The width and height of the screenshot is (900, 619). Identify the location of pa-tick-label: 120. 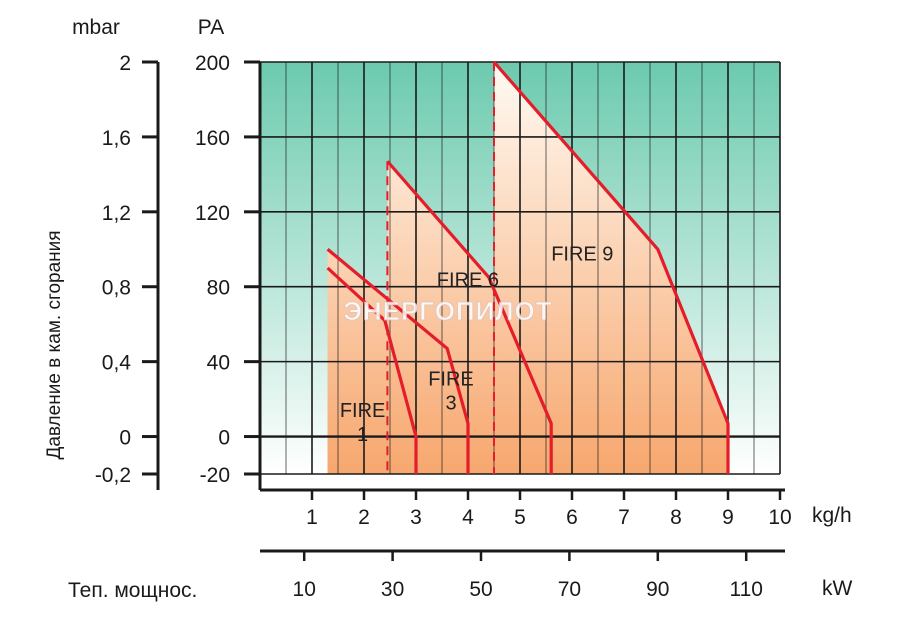
(212, 213).